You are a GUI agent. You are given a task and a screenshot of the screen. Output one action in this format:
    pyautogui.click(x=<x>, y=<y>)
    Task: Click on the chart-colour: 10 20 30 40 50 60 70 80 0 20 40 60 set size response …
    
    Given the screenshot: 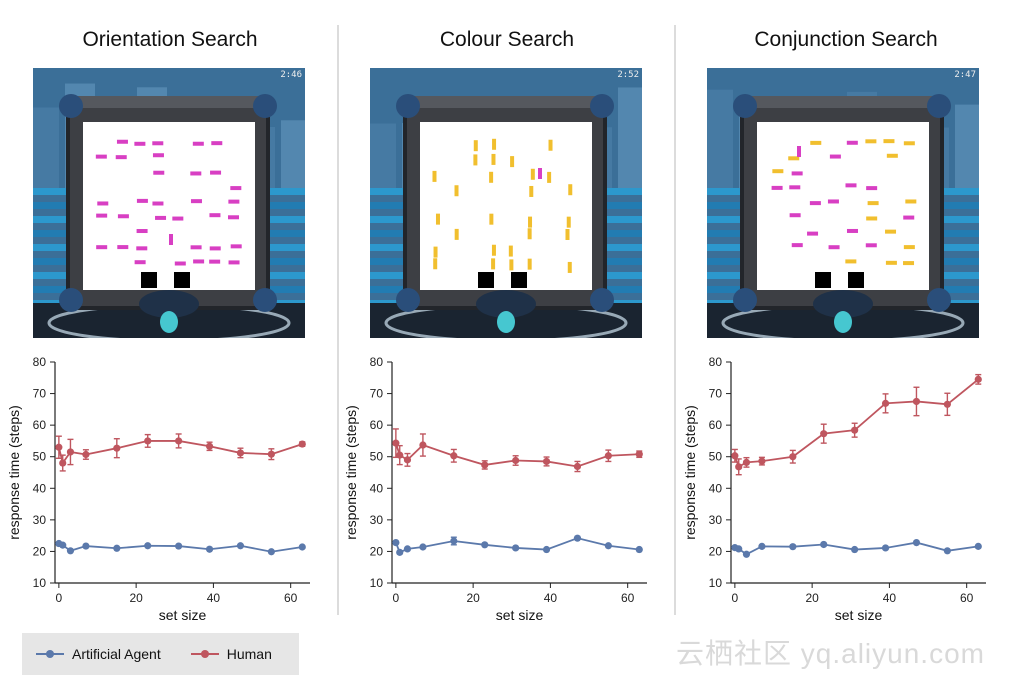 What is the action you would take?
    pyautogui.click(x=504, y=491)
    